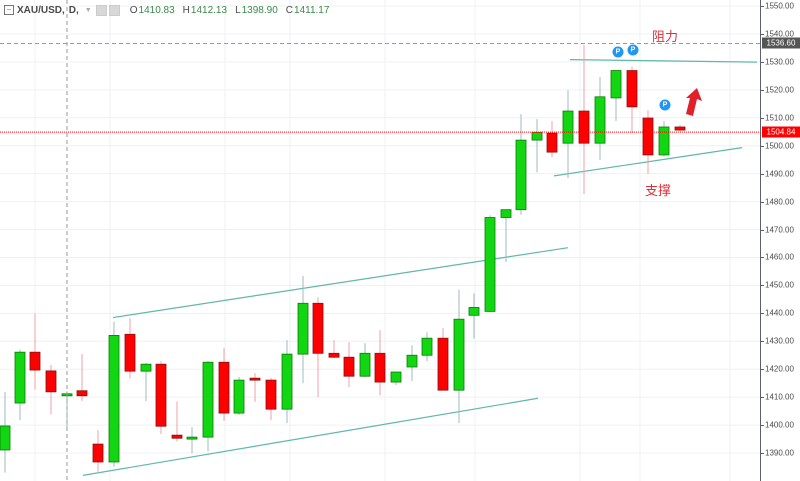  What do you see at coordinates (9, 10) in the screenshot?
I see `collapse-legend-icon: −` at bounding box center [9, 10].